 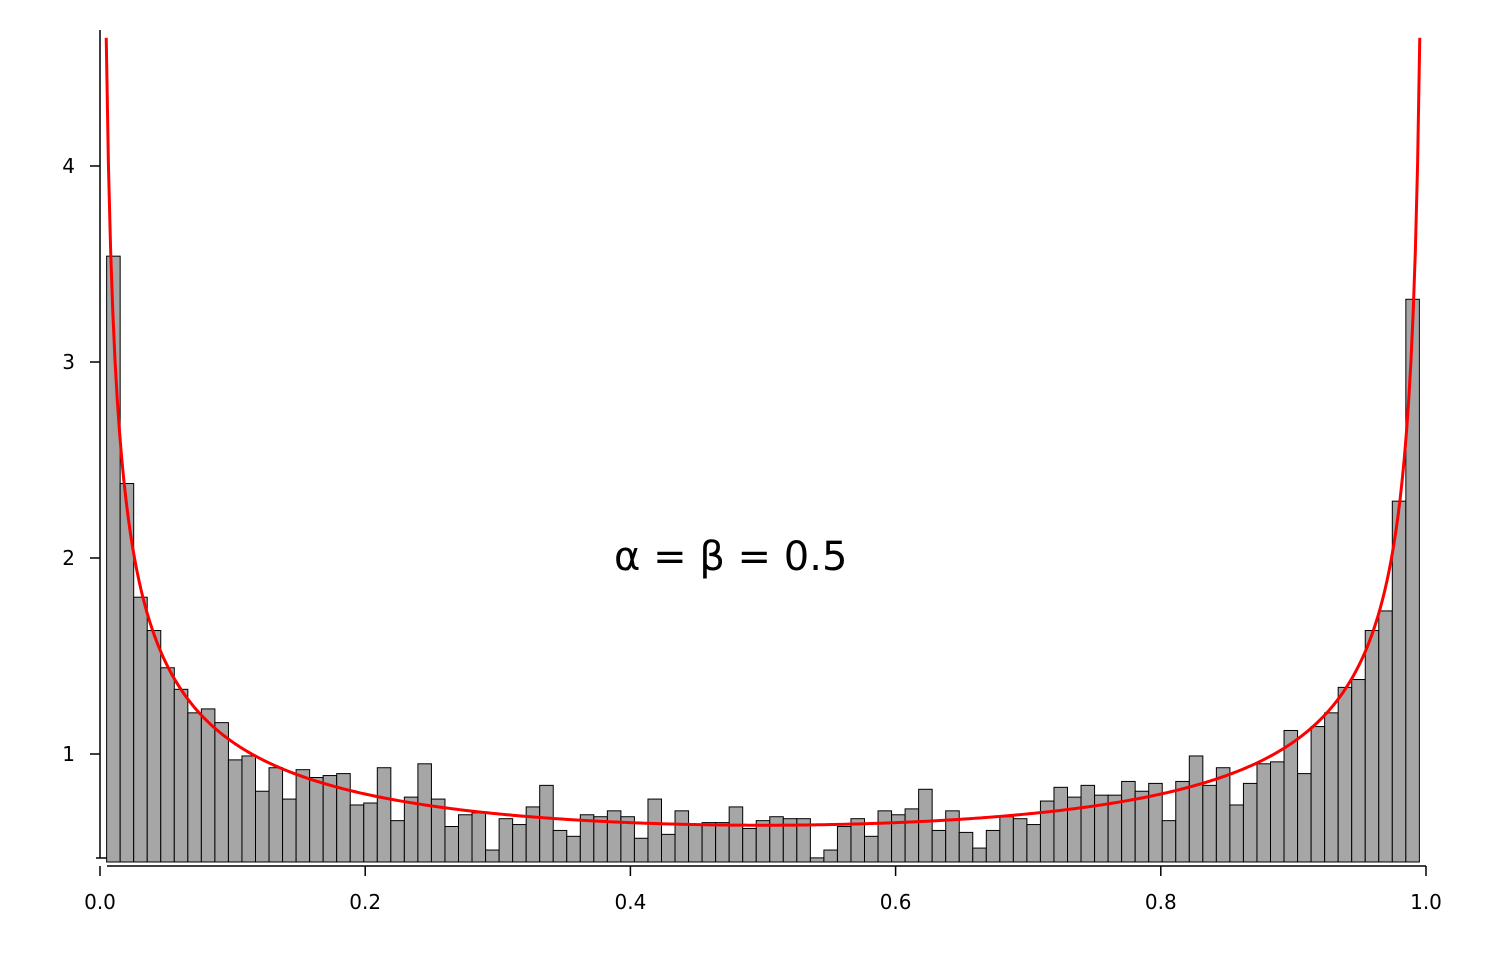 I want to click on y-tick-label: 1, so click(x=68, y=754).